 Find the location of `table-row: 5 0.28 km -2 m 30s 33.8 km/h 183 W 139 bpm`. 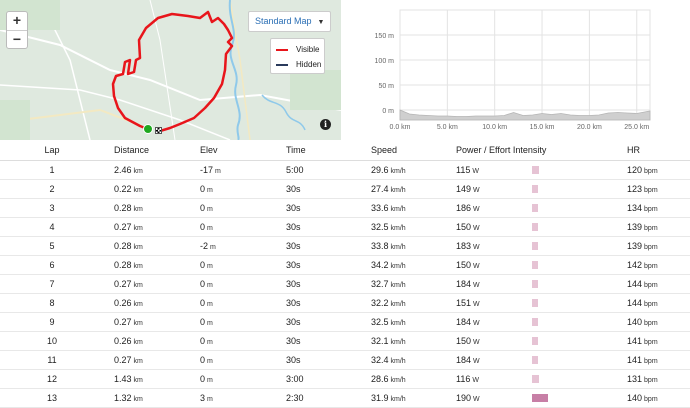

table-row: 5 0.28 km -2 m 30s 33.8 km/h 183 W 139 bpm is located at coordinates (345, 246).